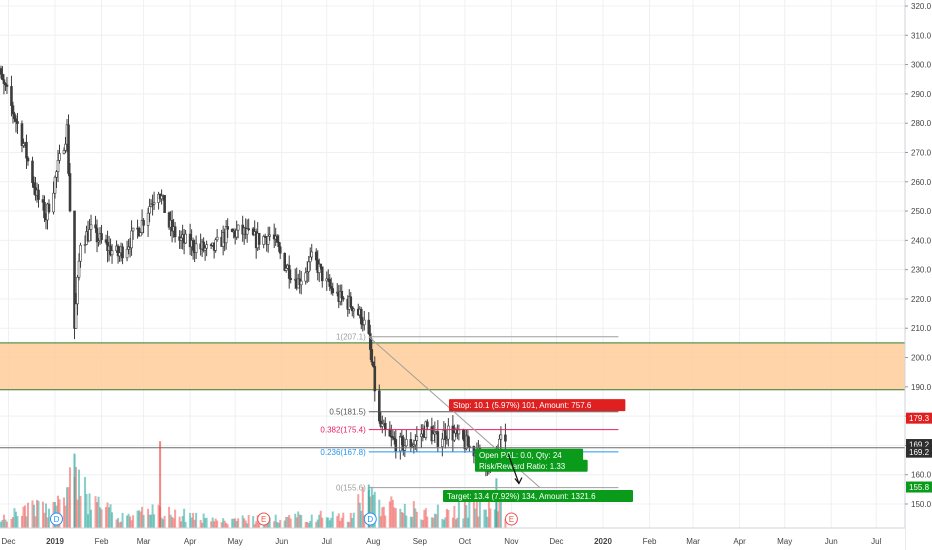 This screenshot has width=932, height=550. I want to click on zone-rect, so click(452, 366).